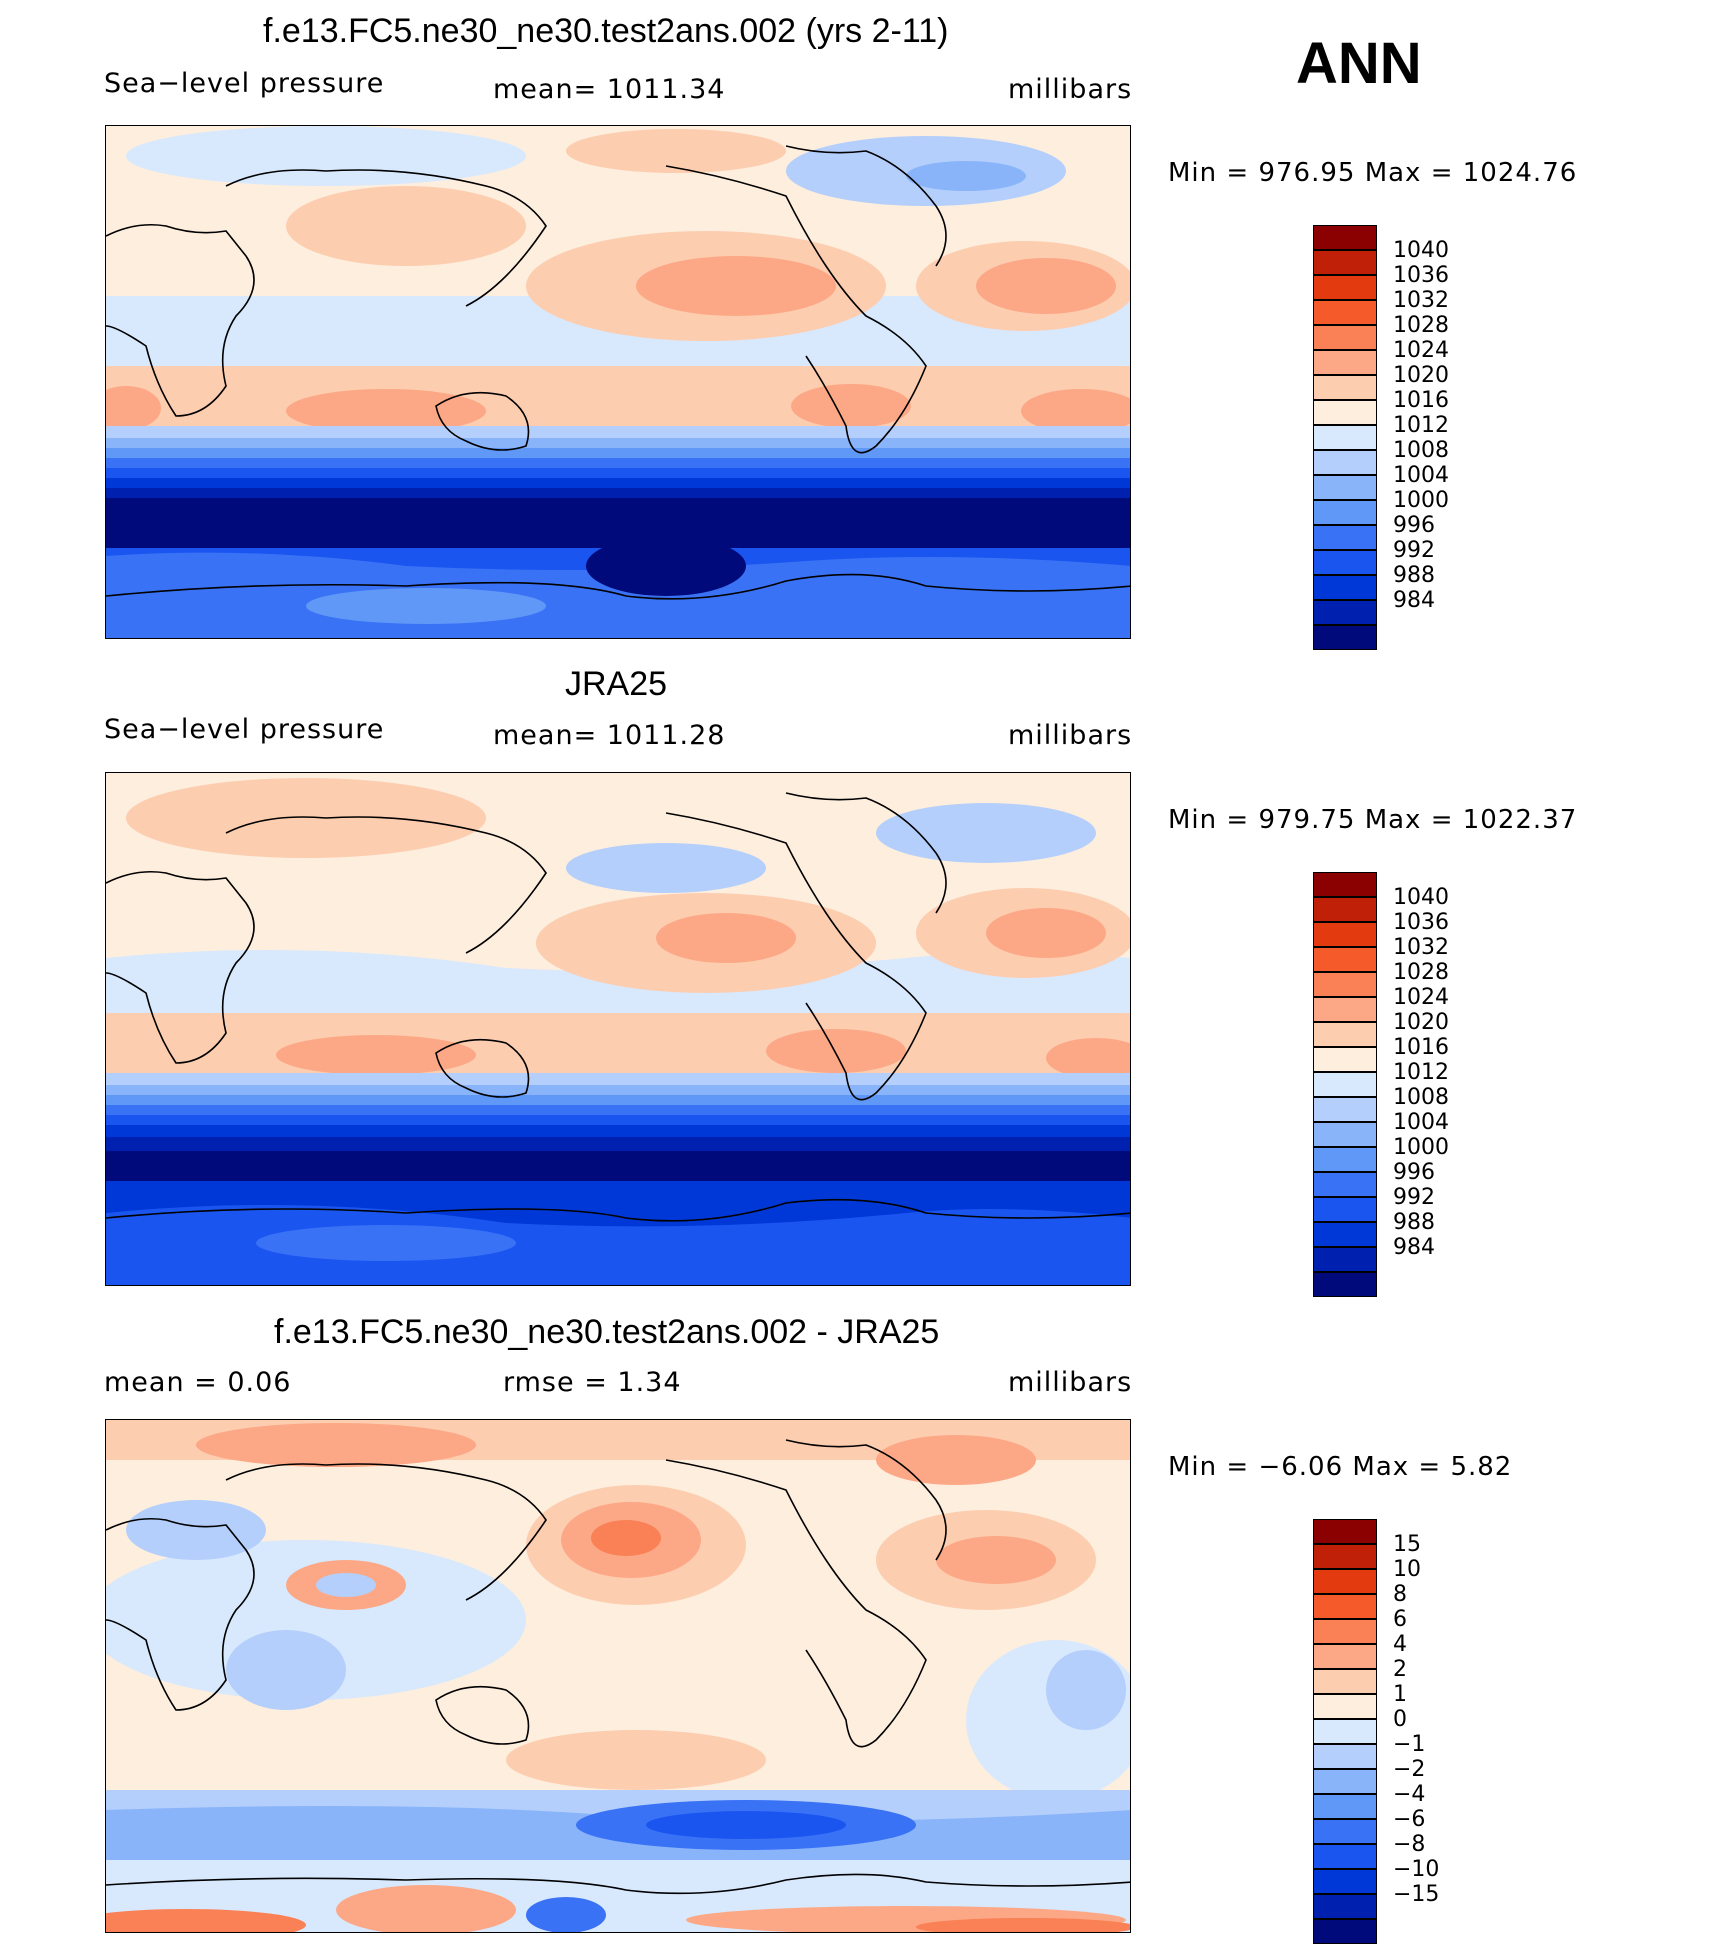 This screenshot has width=1710, height=1953. Describe the element at coordinates (1407, 1569) in the screenshot. I see `colorbar-tick-label: 10` at that location.